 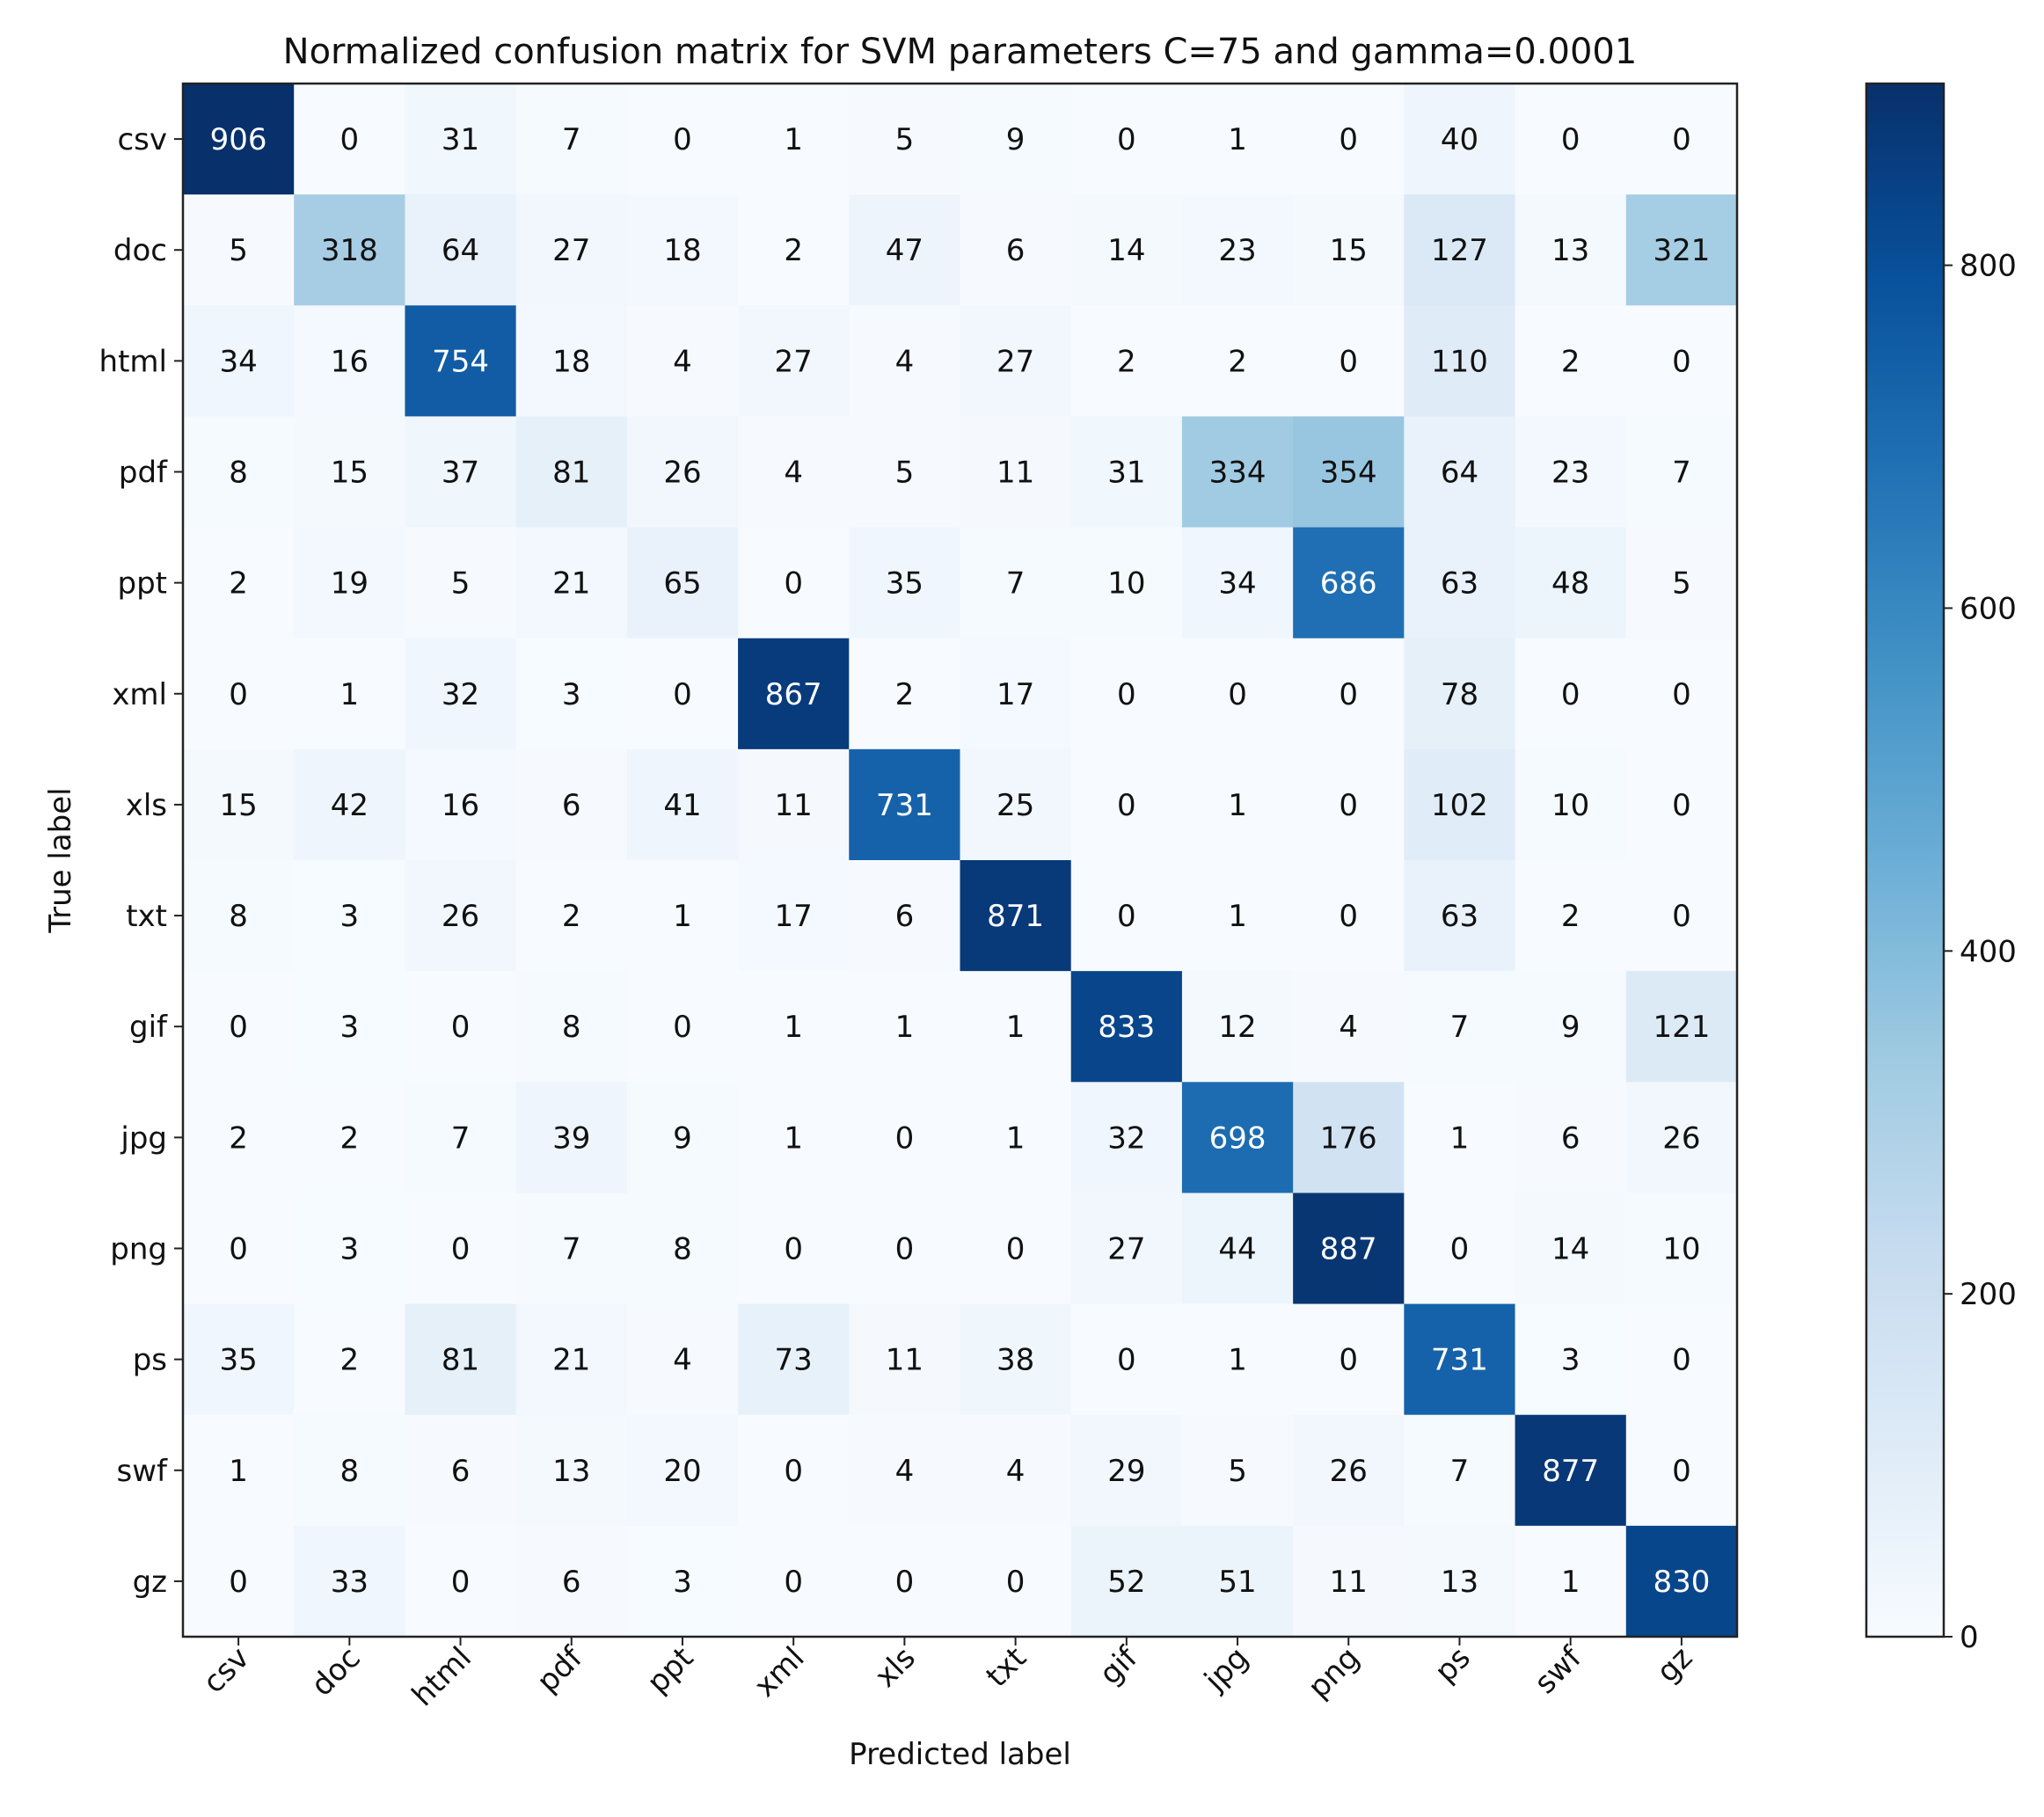 What do you see at coordinates (350, 916) in the screenshot?
I see `cell-value-label: 3` at bounding box center [350, 916].